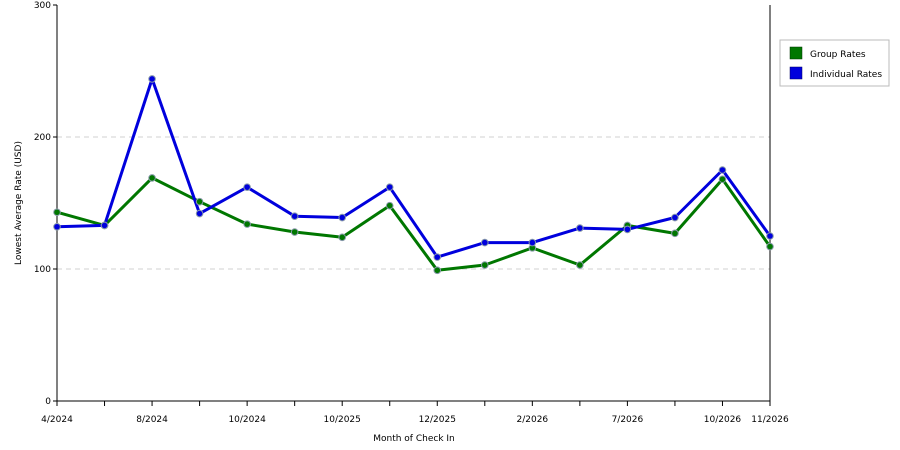 Image resolution: width=900 pixels, height=450 pixels. I want to click on legend: Group Rates Individual Rates, so click(834, 63).